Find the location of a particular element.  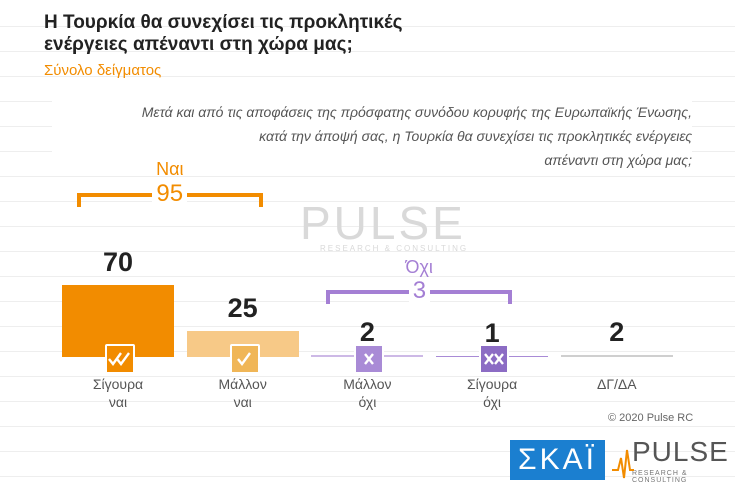

category-label: Σίγουρα όχι is located at coordinates (492, 393).